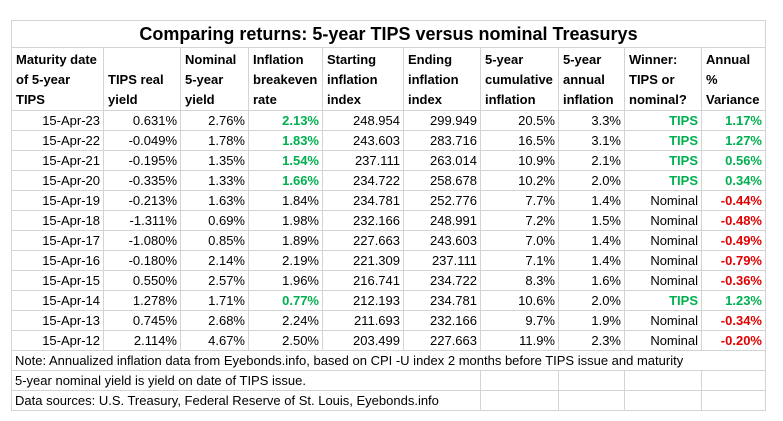 The image size is (783, 421). What do you see at coordinates (142, 320) in the screenshot?
I see `tips-real-yield-cell: 0.745%` at bounding box center [142, 320].